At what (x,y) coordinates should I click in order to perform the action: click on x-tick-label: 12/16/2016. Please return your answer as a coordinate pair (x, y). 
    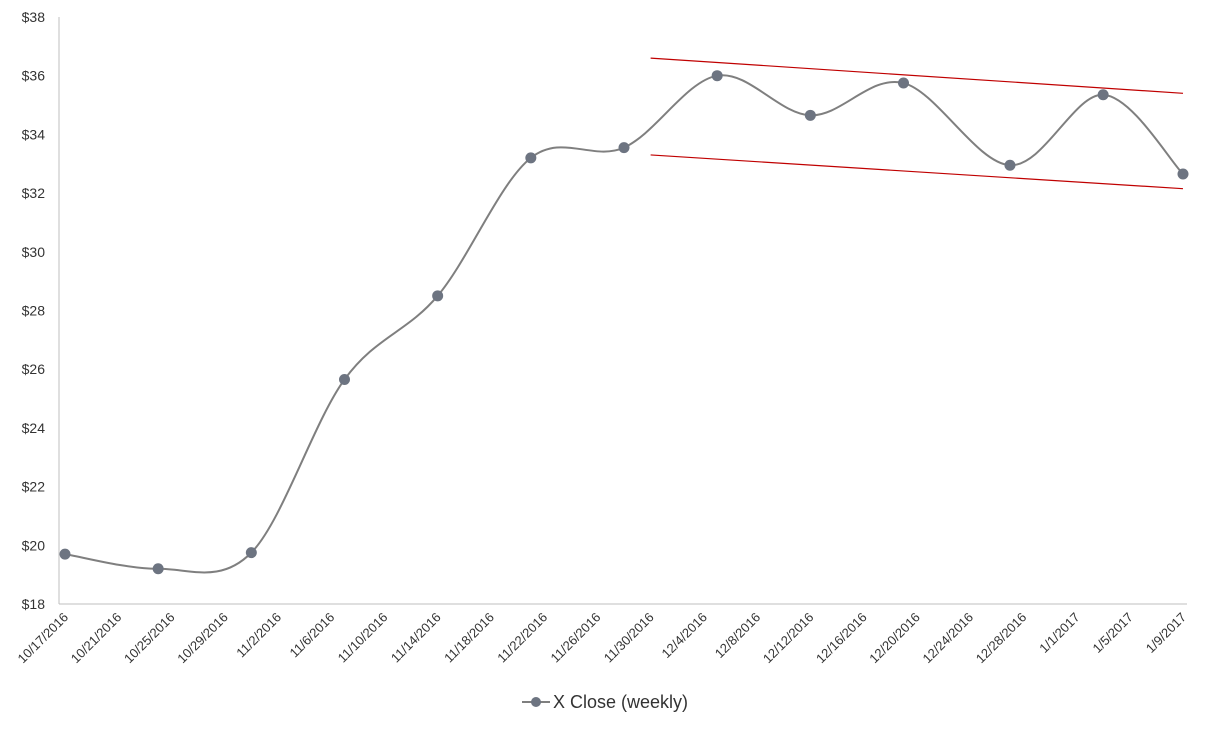
    Looking at the image, I should click on (841, 638).